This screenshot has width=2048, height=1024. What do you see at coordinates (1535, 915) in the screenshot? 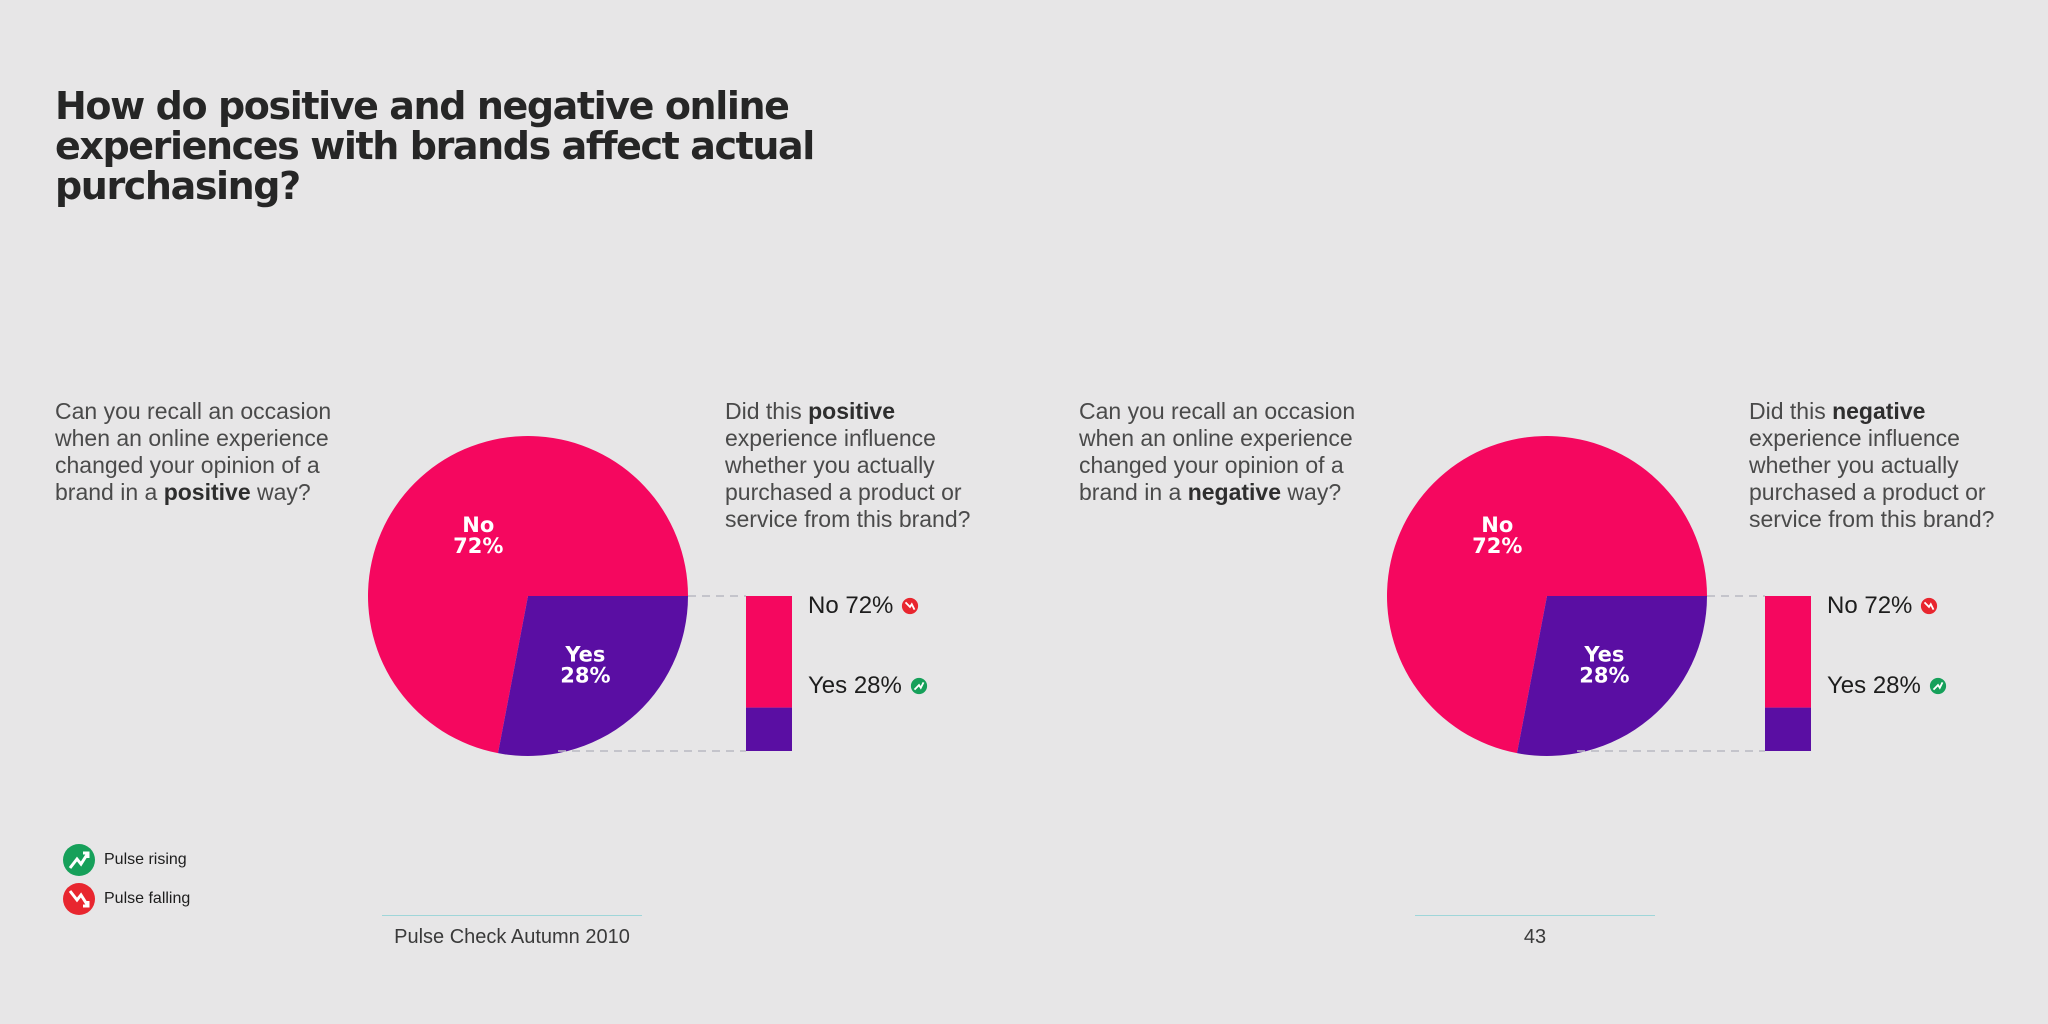
I see `footer-rule-right` at bounding box center [1535, 915].